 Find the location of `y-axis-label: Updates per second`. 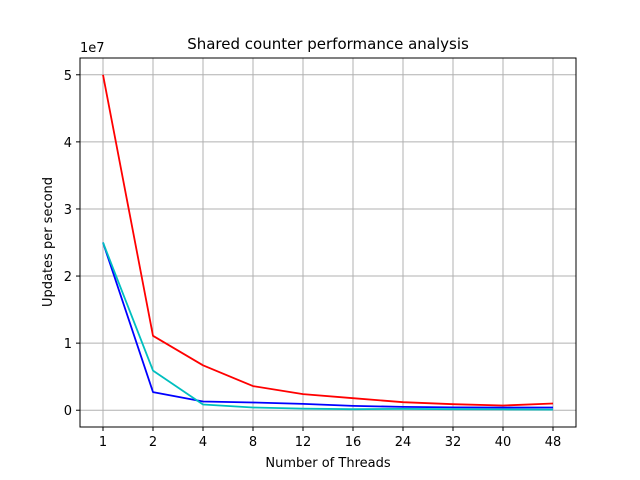

y-axis-label: Updates per second is located at coordinates (48, 242).